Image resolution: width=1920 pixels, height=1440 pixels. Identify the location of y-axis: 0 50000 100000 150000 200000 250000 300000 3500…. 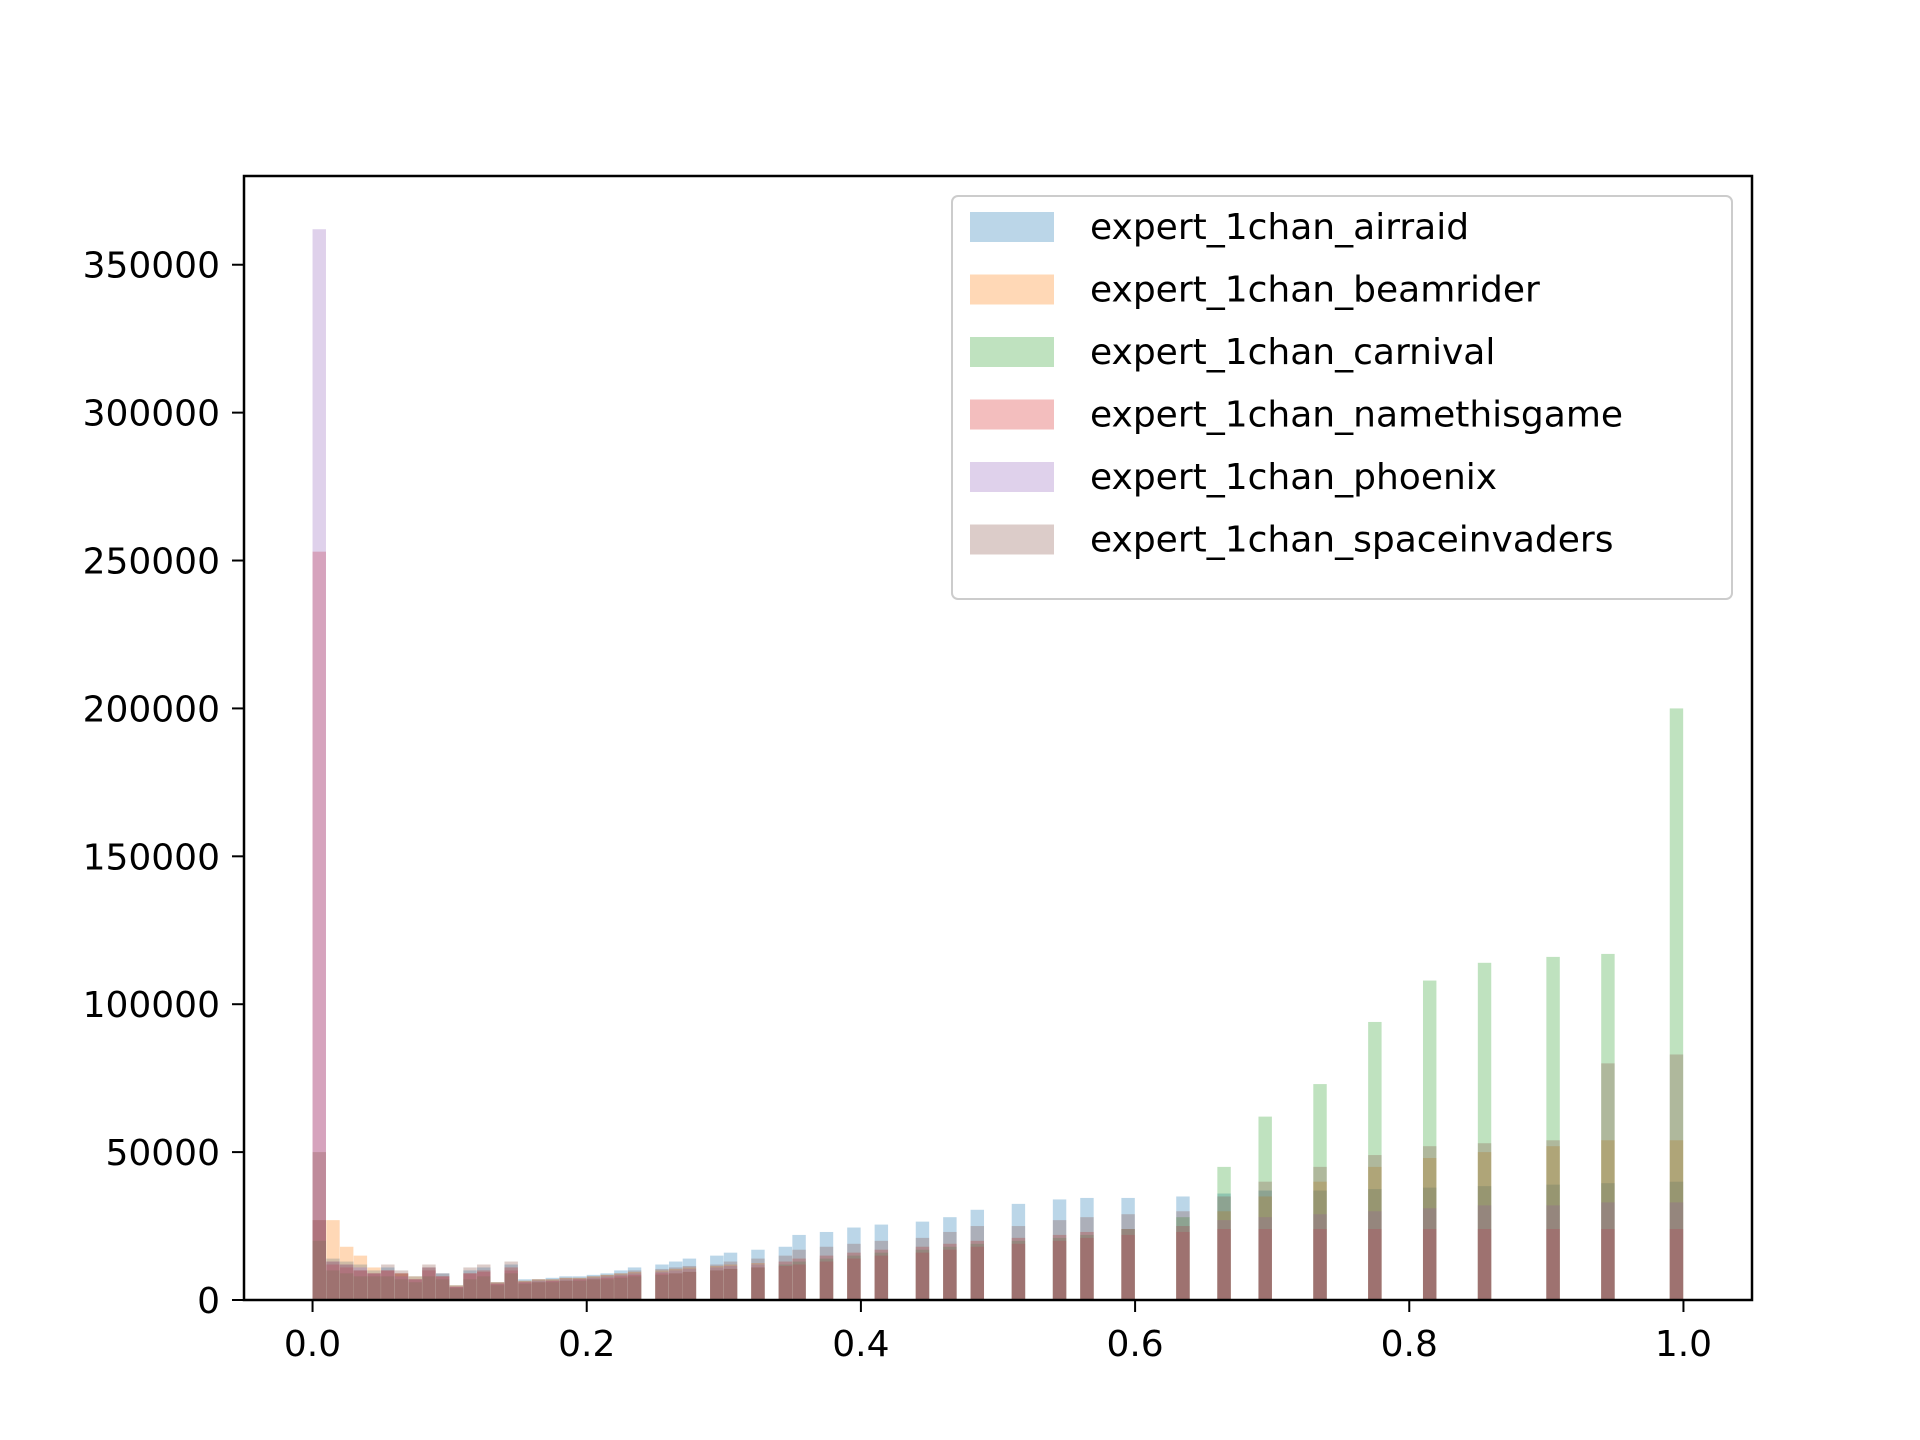
(163, 784).